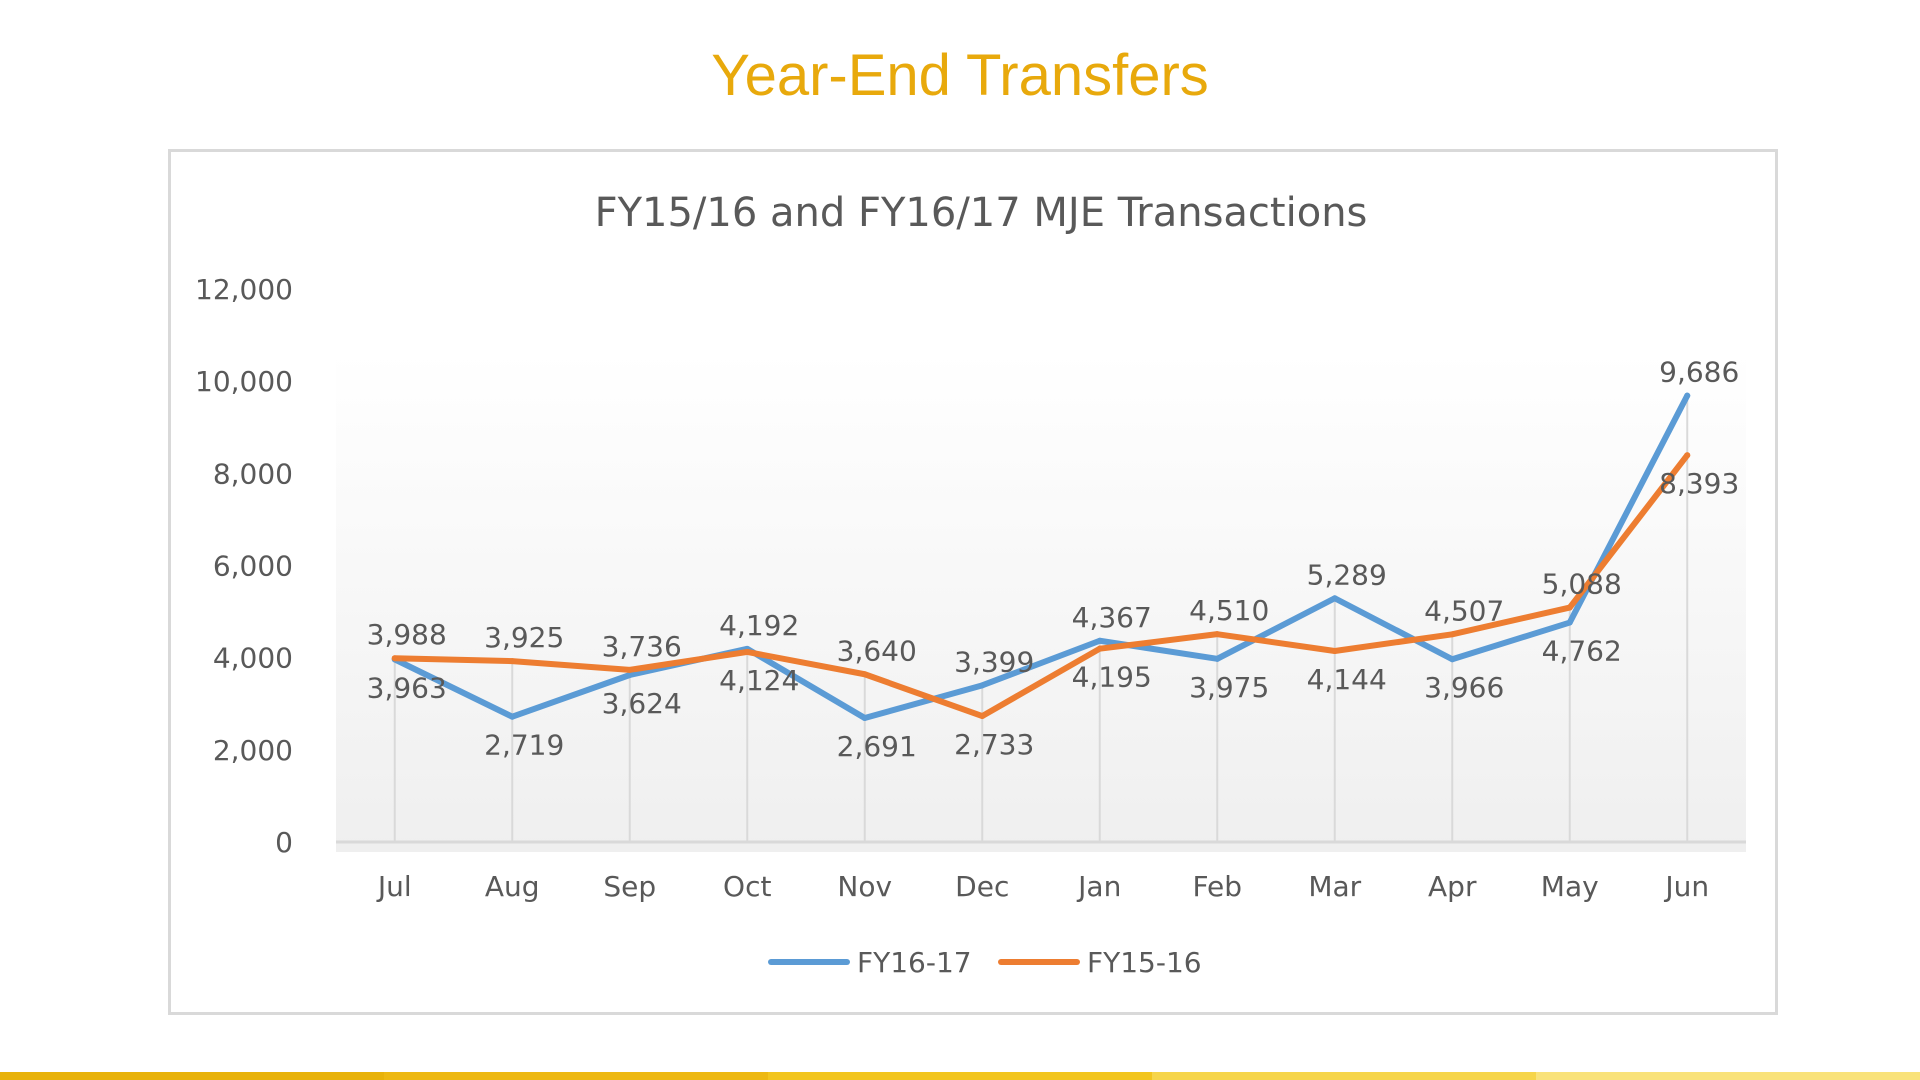 This screenshot has width=1920, height=1080. I want to click on data-label: 2,691, so click(877, 746).